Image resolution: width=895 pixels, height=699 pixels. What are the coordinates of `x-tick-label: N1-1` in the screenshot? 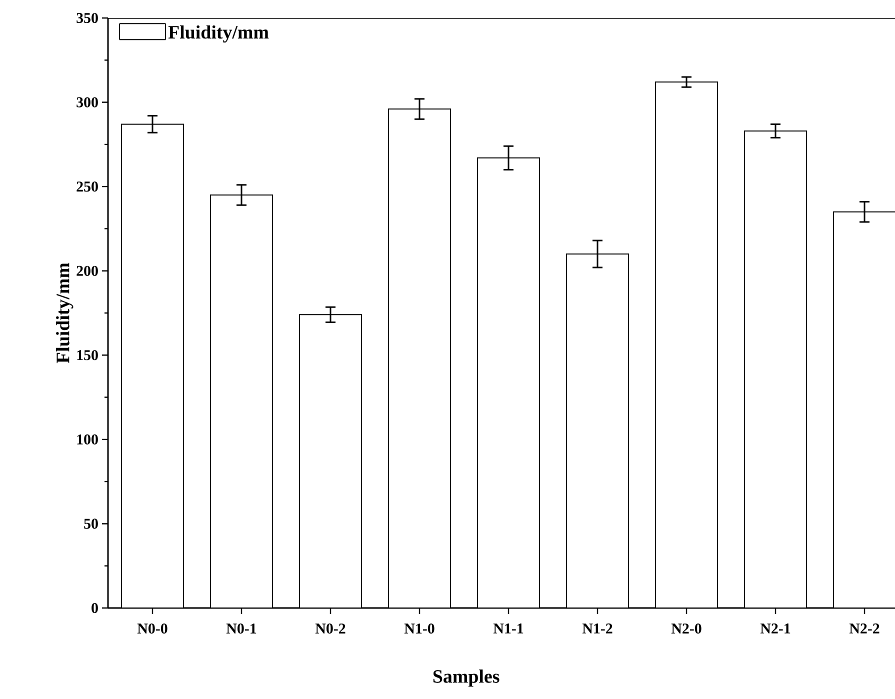 It's located at (508, 629).